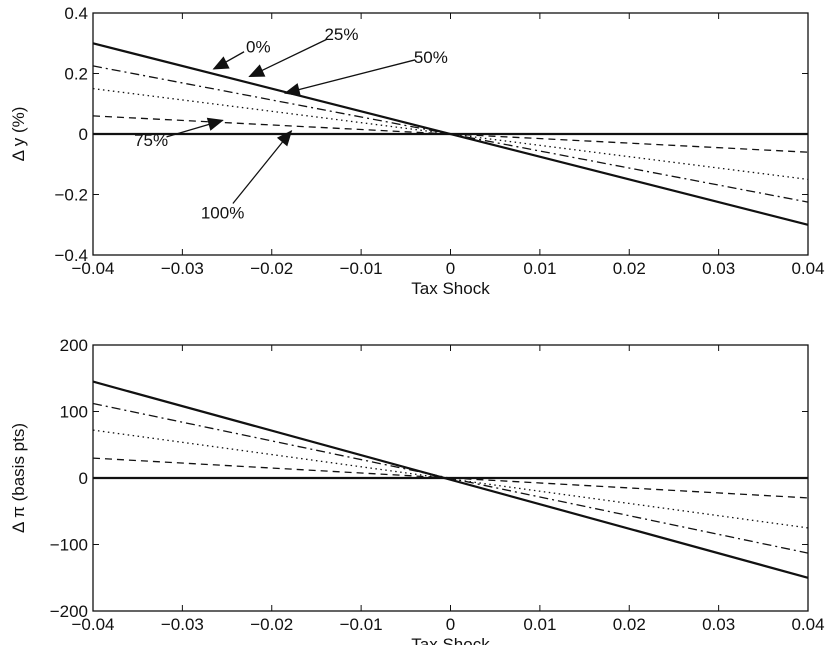 This screenshot has width=840, height=645. What do you see at coordinates (361, 624) in the screenshot?
I see `bottom-x-tick-label: −0.01` at bounding box center [361, 624].